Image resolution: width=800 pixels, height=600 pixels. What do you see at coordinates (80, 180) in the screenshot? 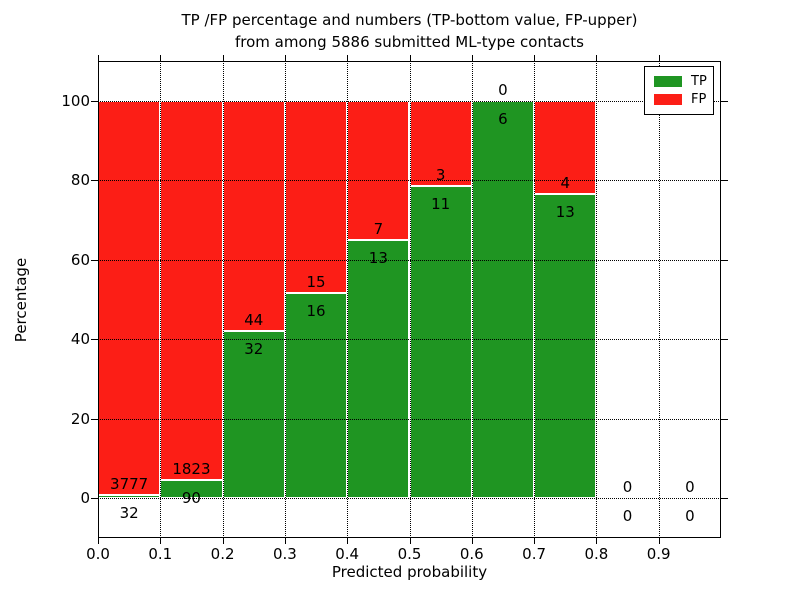
I see `y-tick-label: 80` at bounding box center [80, 180].